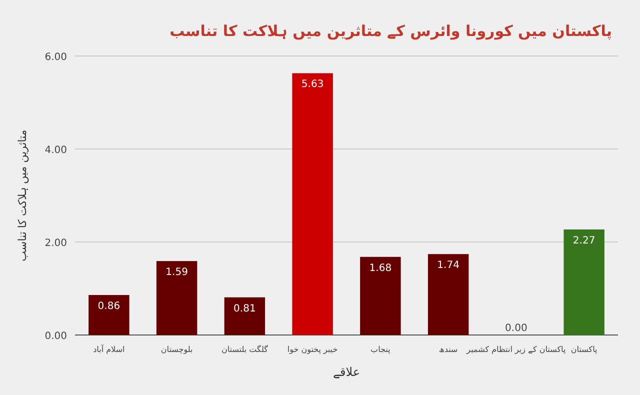  I want to click on x-tick-label: گلگت بلتستان, so click(244, 349).